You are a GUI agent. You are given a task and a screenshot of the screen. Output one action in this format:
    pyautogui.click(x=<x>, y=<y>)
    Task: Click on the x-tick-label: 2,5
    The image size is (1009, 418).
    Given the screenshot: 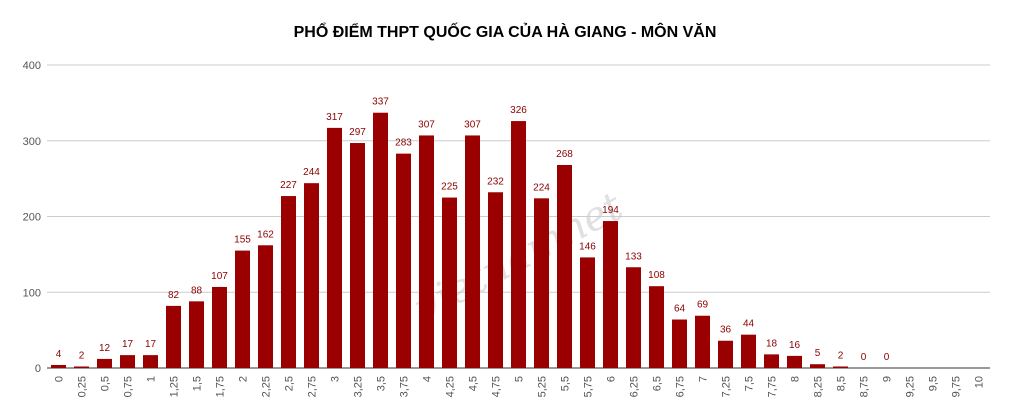 What is the action you would take?
    pyautogui.click(x=290, y=383)
    